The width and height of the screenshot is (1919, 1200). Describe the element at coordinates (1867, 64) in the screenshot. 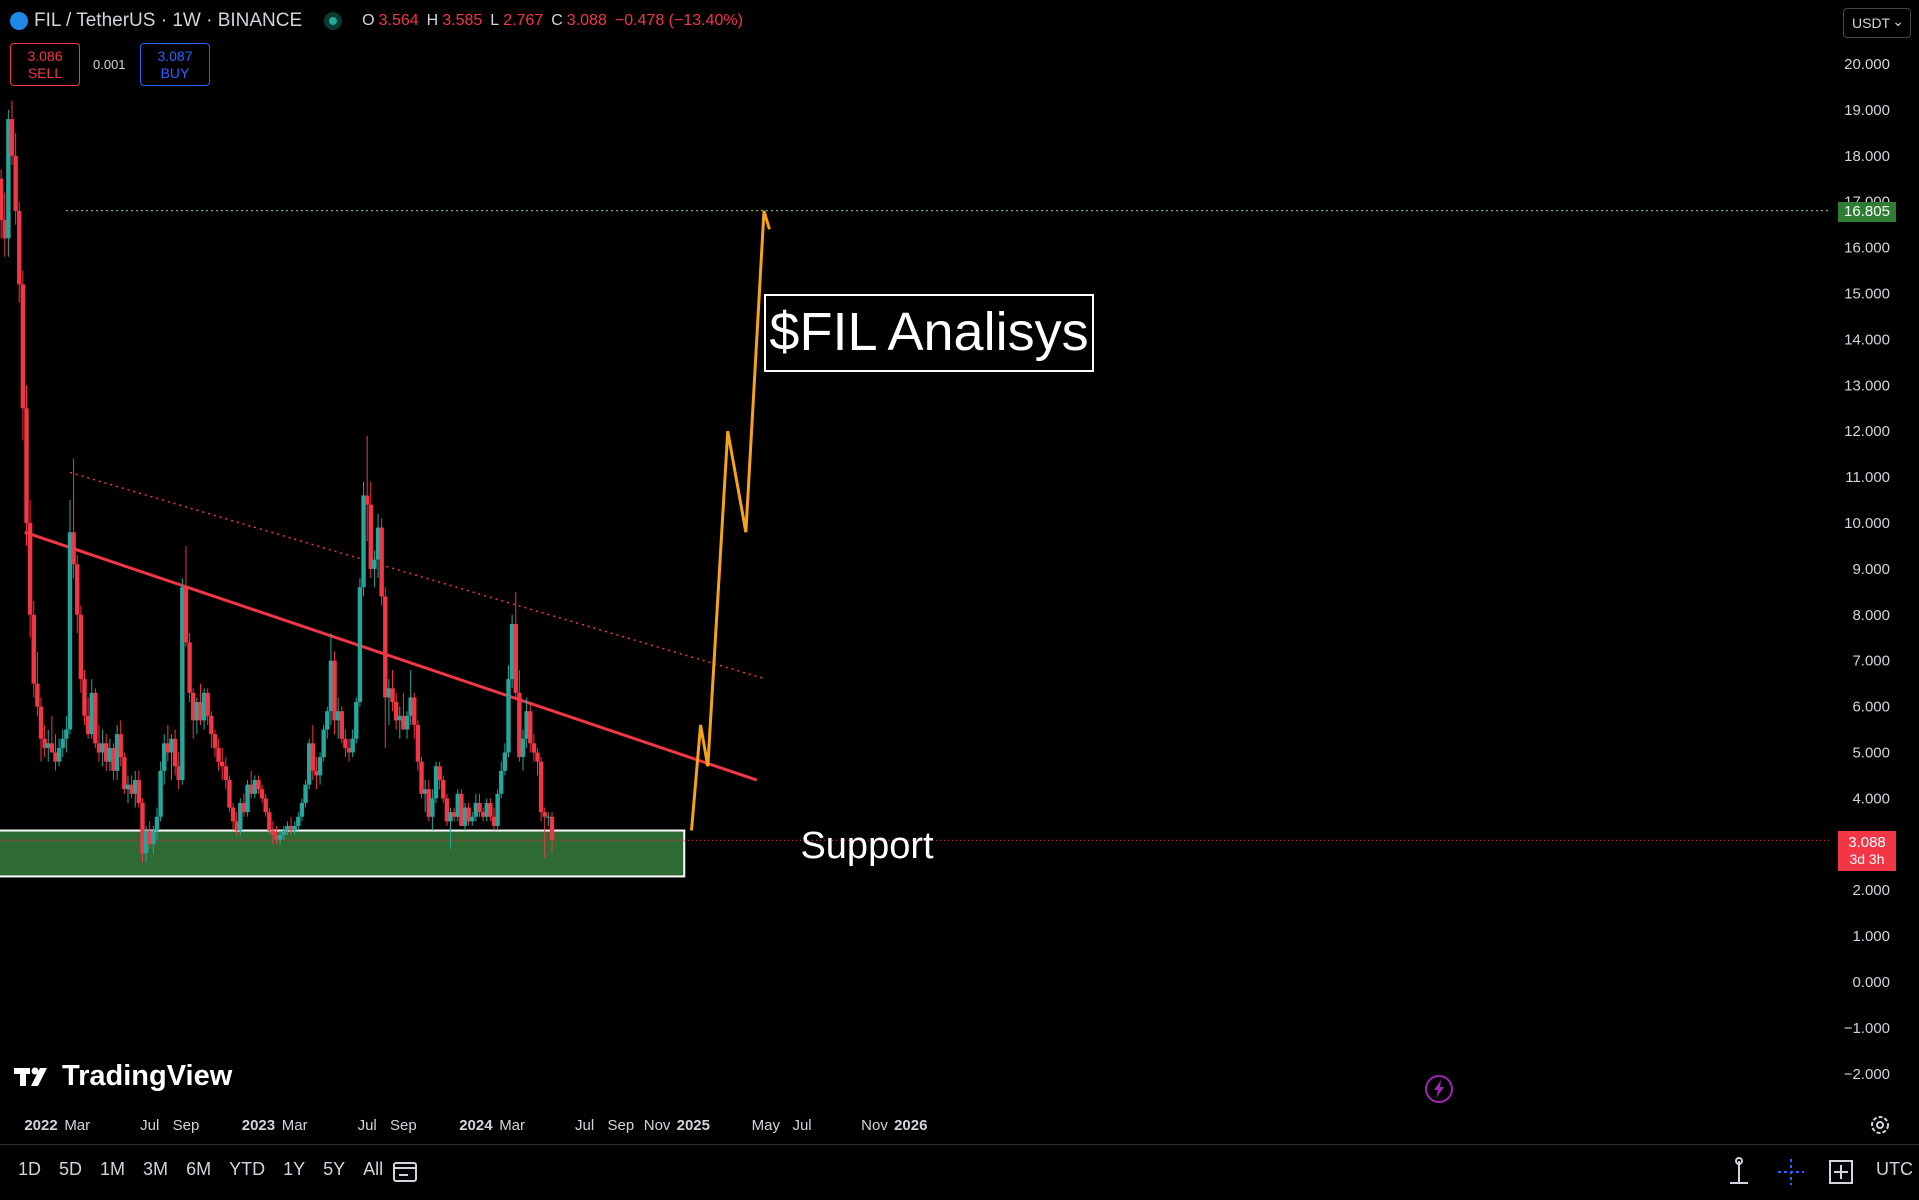

I see `y-tick-label: 20.000` at that location.